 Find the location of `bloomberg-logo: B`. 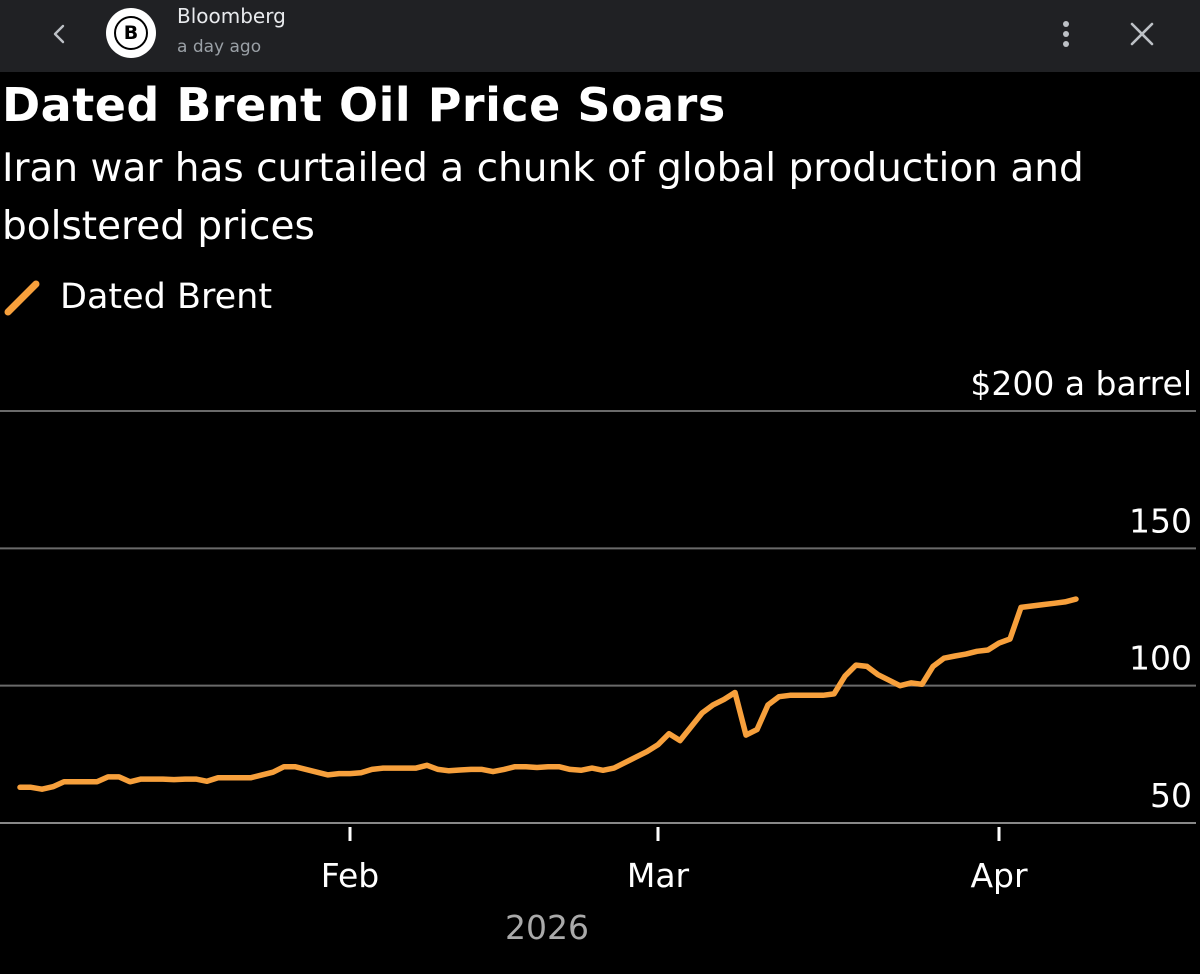

bloomberg-logo: B is located at coordinates (131, 33).